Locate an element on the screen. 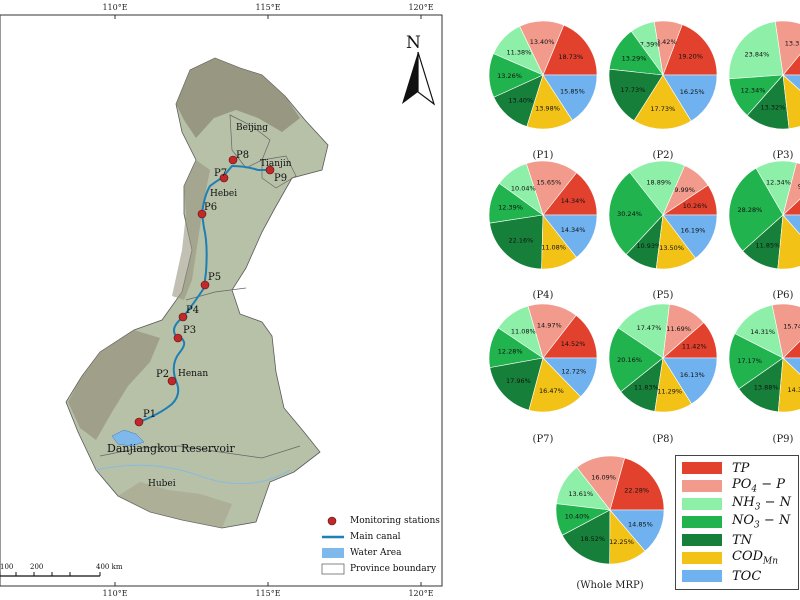  station-p7-marker is located at coordinates (224, 178).